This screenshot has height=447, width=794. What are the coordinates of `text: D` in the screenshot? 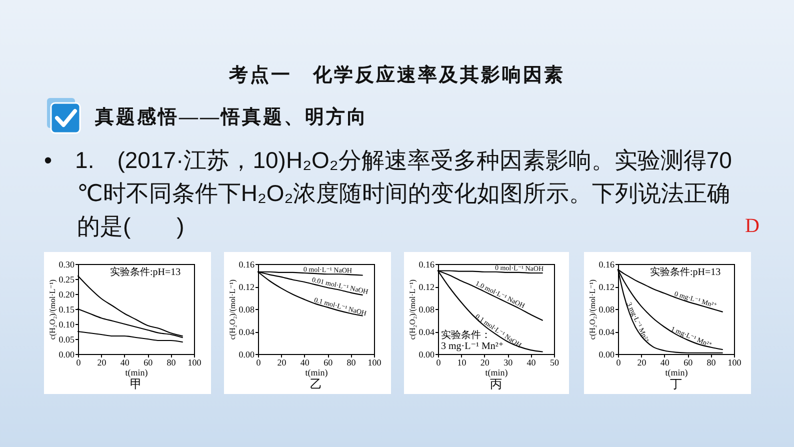 It's located at (752, 226).